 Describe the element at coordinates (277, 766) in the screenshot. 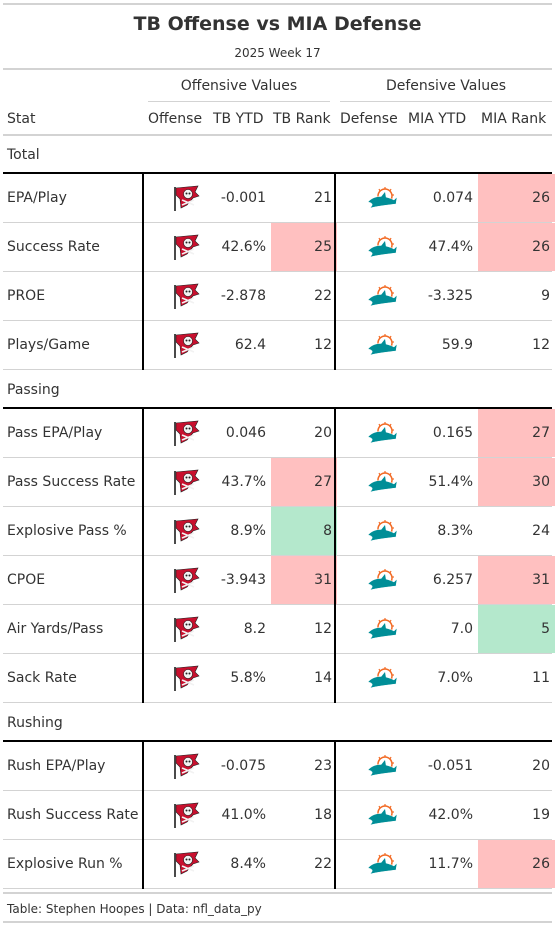

I see `table-row: Rush EPA/Play -0.075 23 -0.051 20` at that location.